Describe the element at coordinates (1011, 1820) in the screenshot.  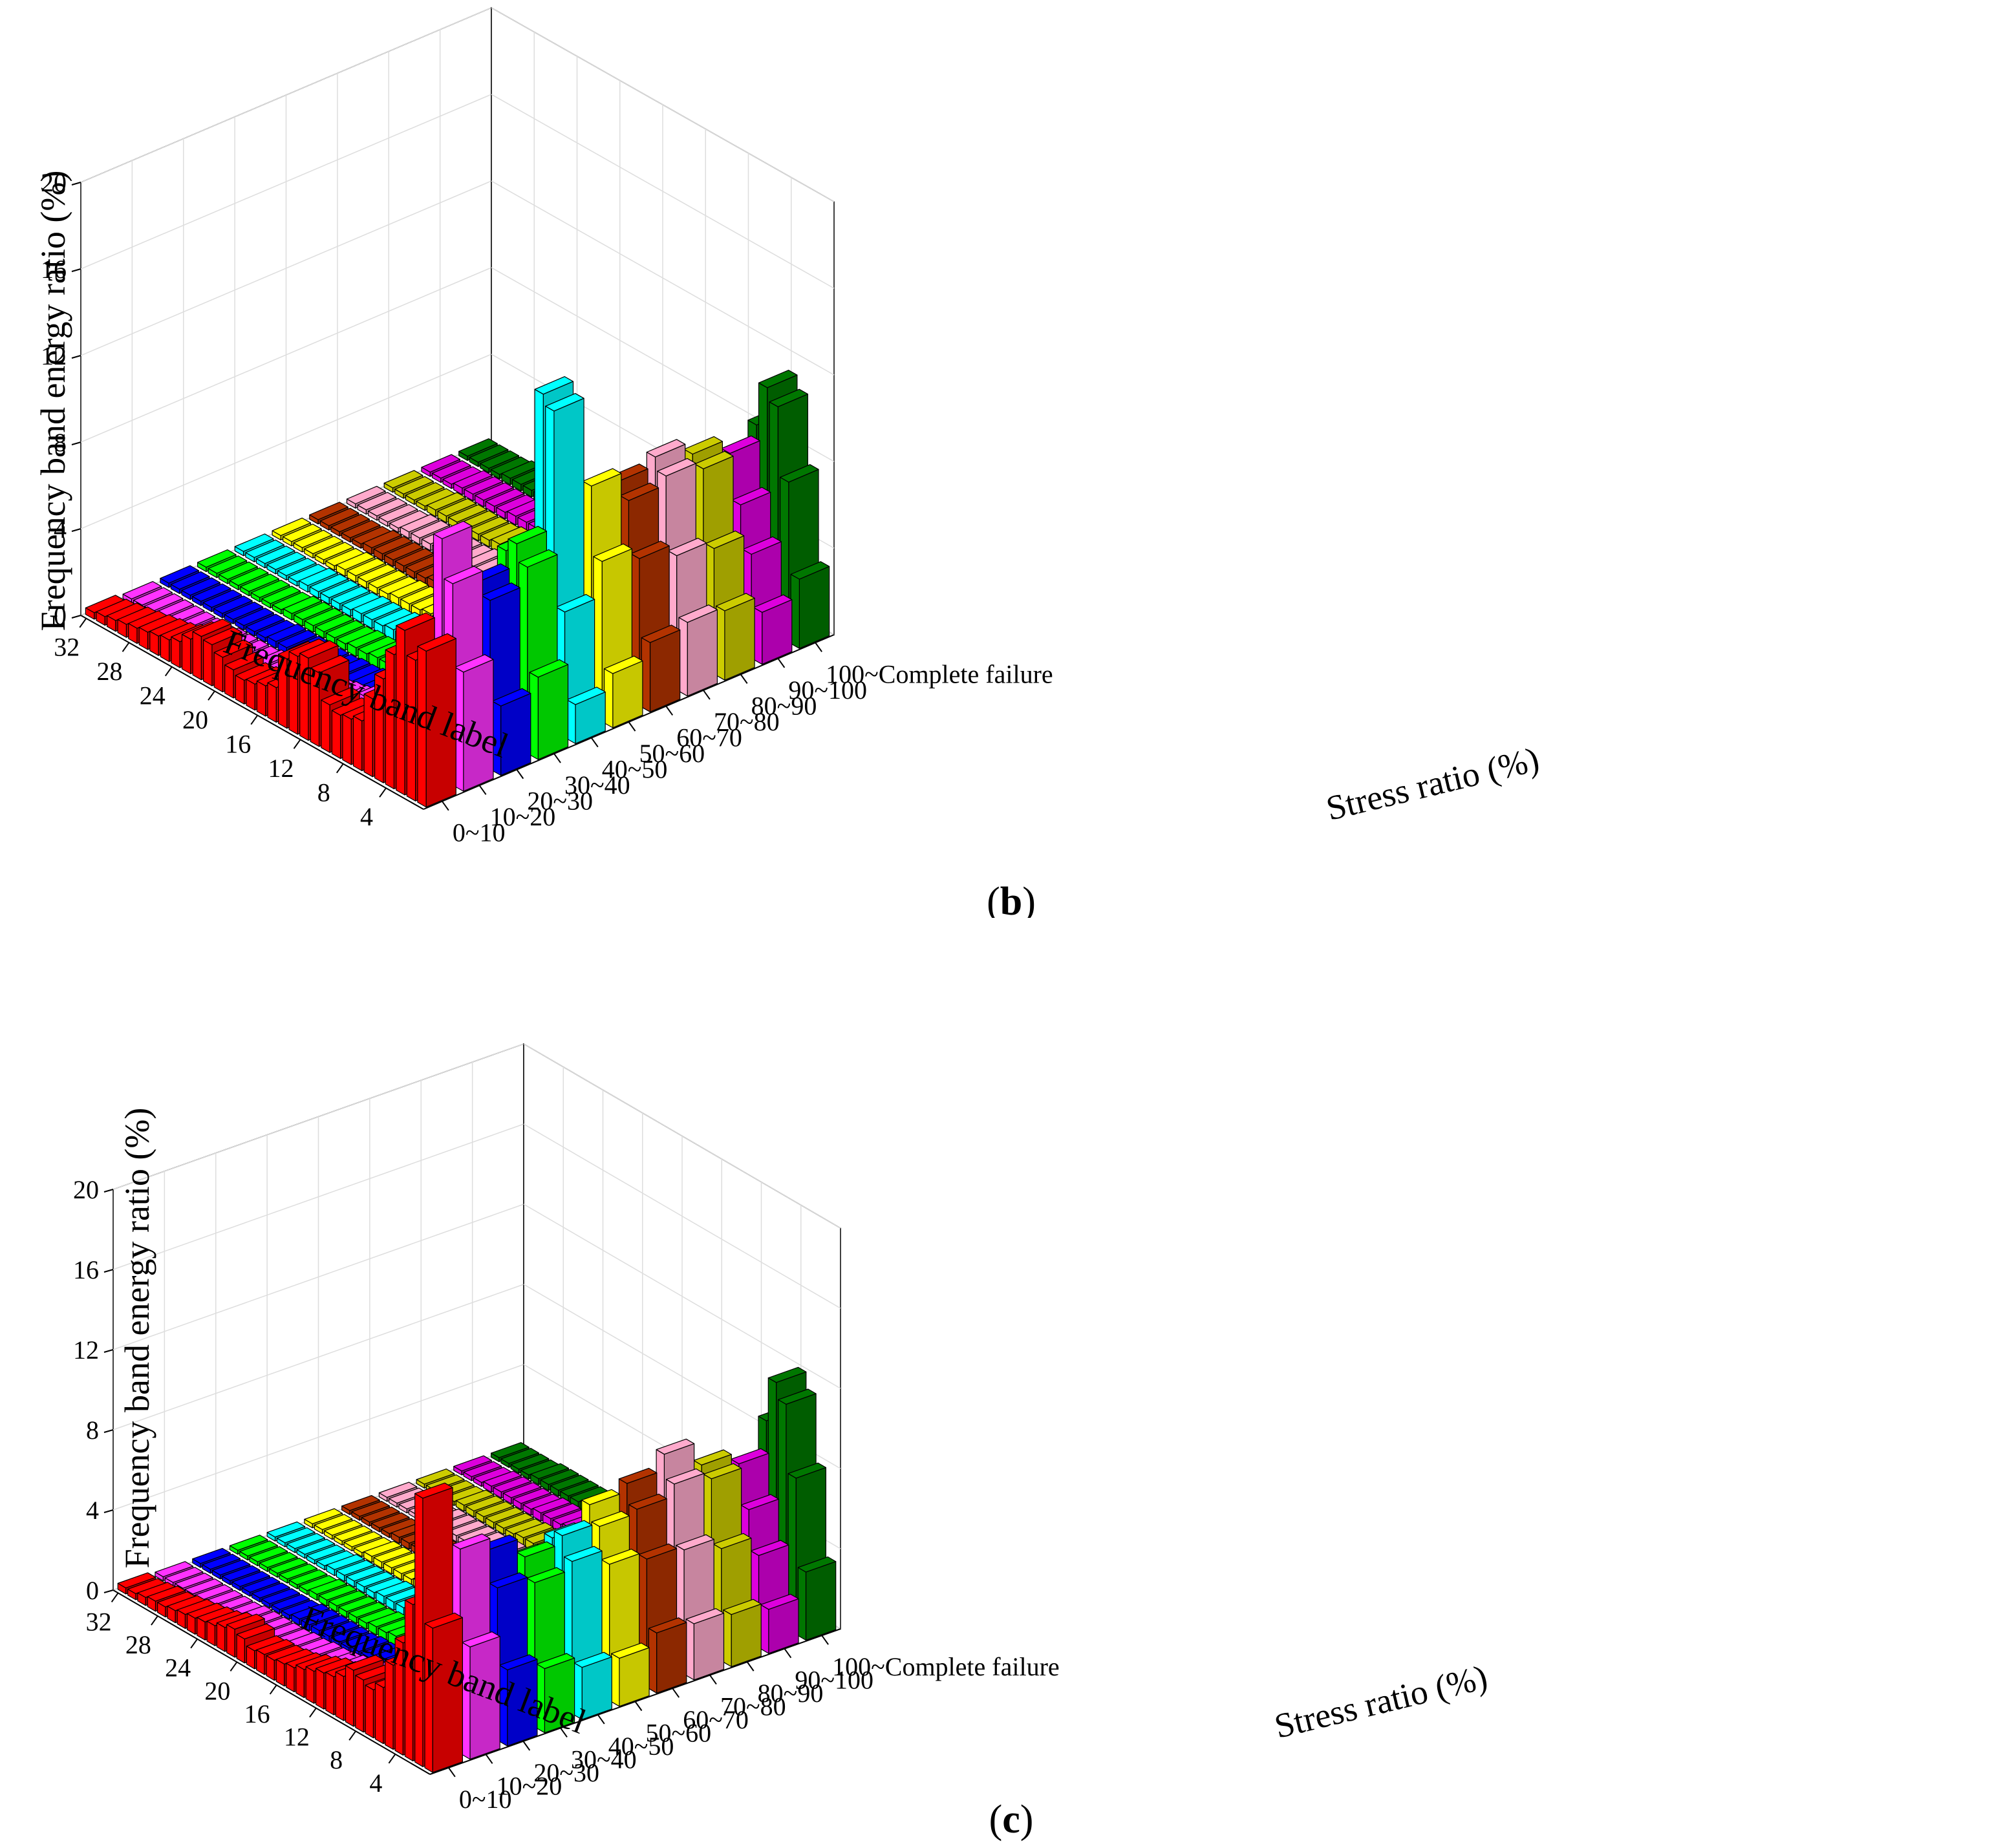
I see `panel-label-c: (c)` at that location.